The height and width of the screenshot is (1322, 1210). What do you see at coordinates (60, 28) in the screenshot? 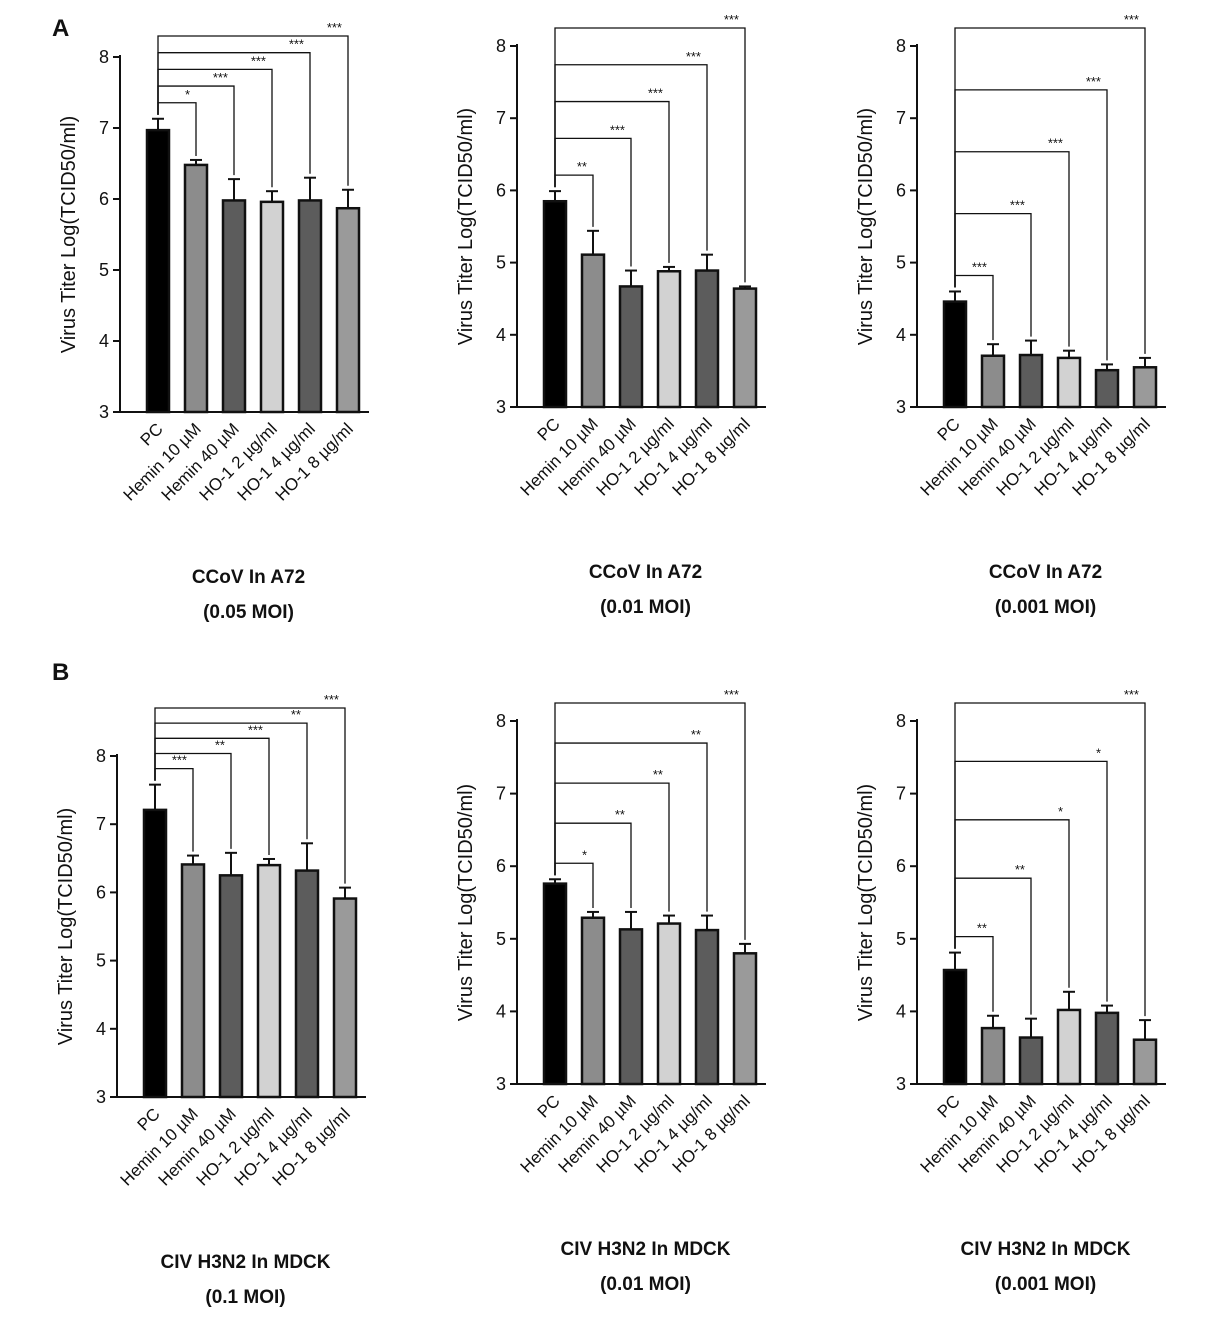
I see `panel-label-a: A` at bounding box center [60, 28].